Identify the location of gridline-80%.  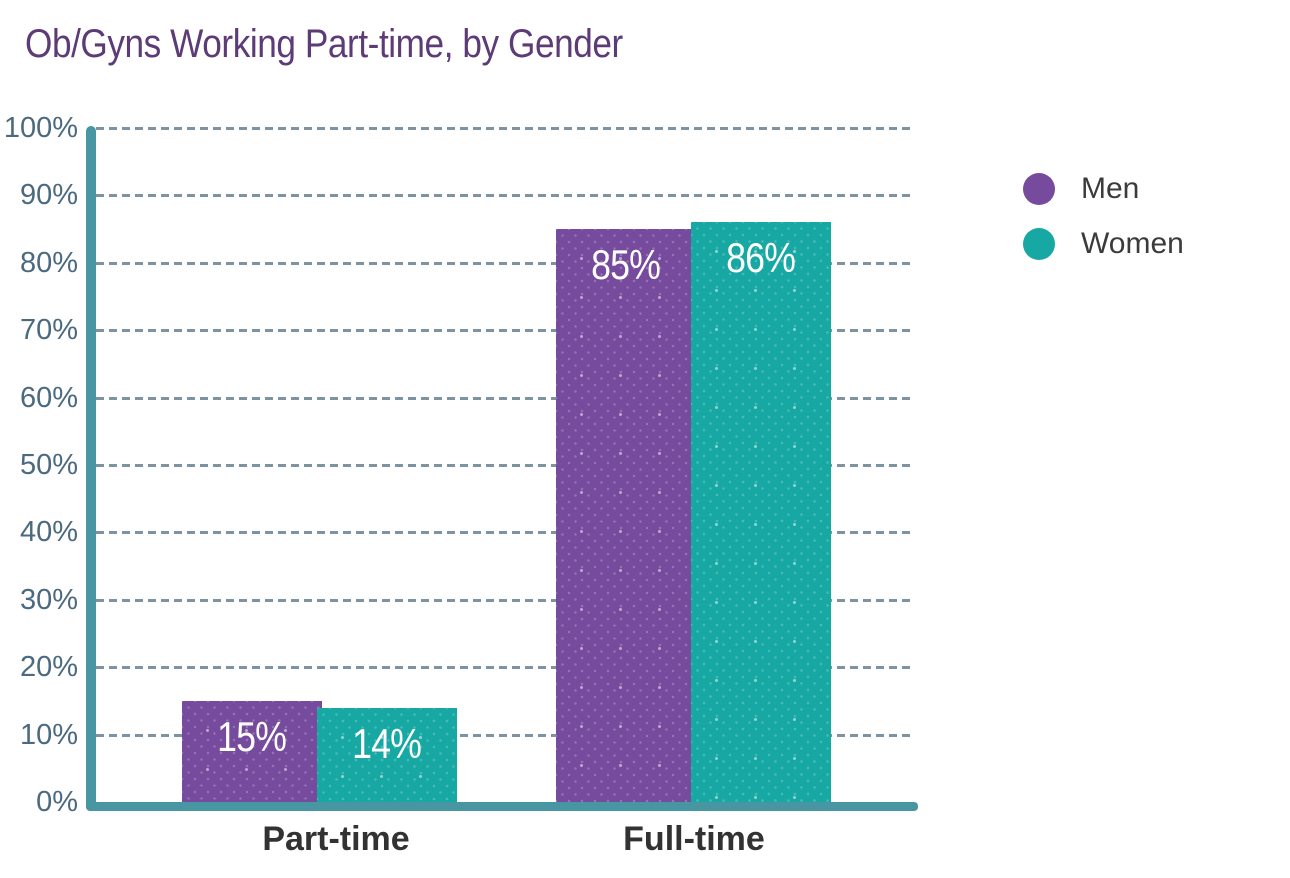
(505, 263).